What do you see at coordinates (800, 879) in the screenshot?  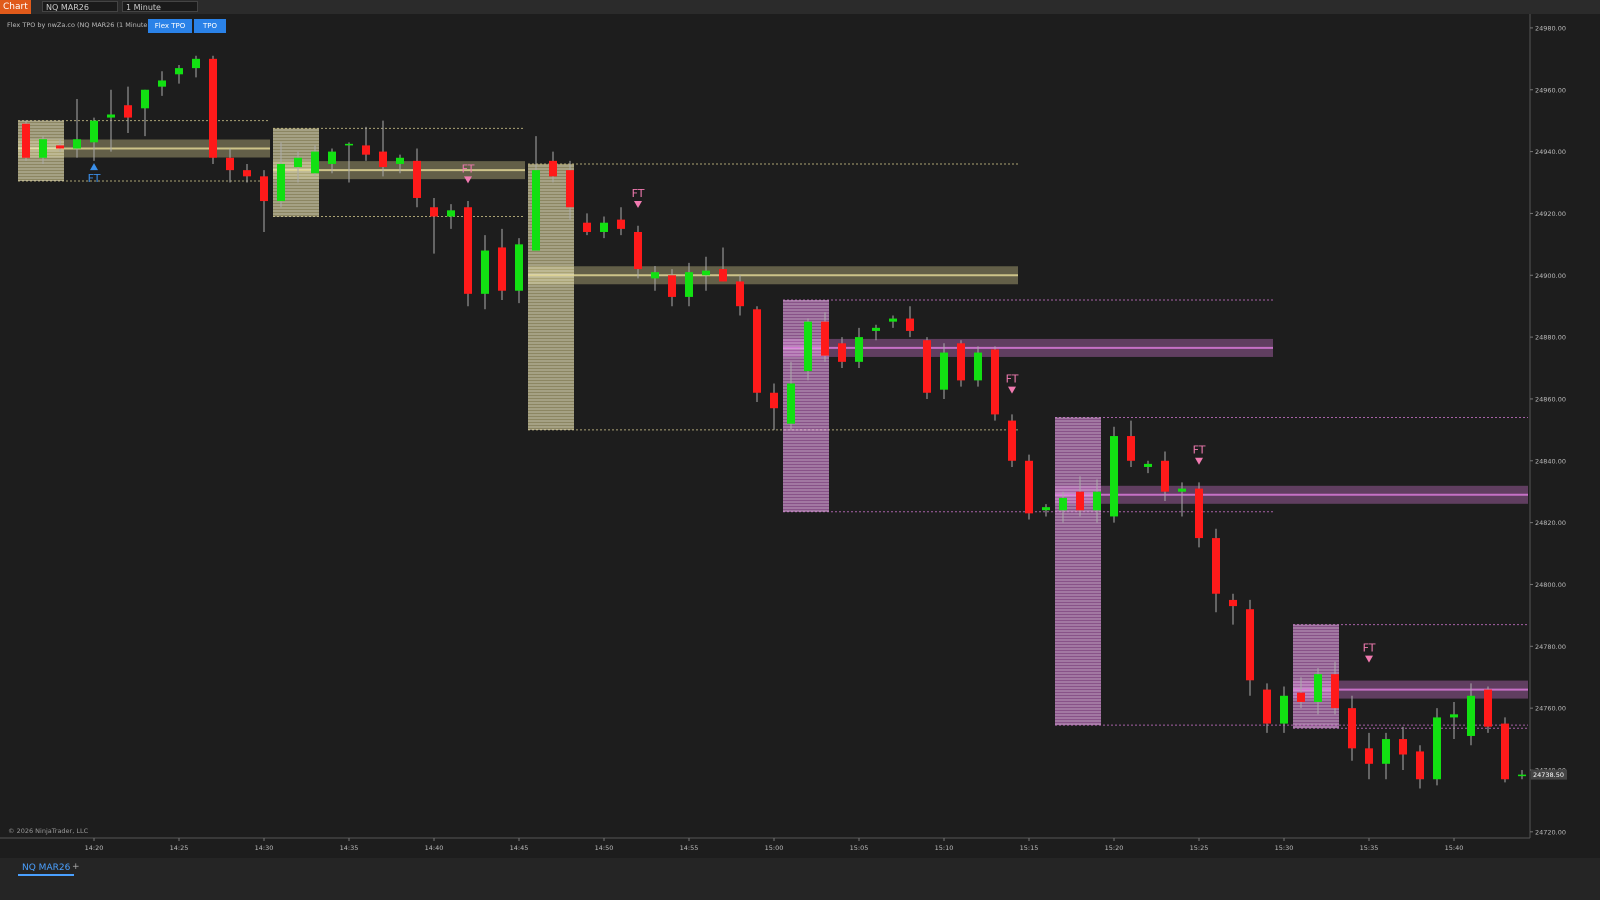 I see `tab-bar: NQ MAR26 +` at bounding box center [800, 879].